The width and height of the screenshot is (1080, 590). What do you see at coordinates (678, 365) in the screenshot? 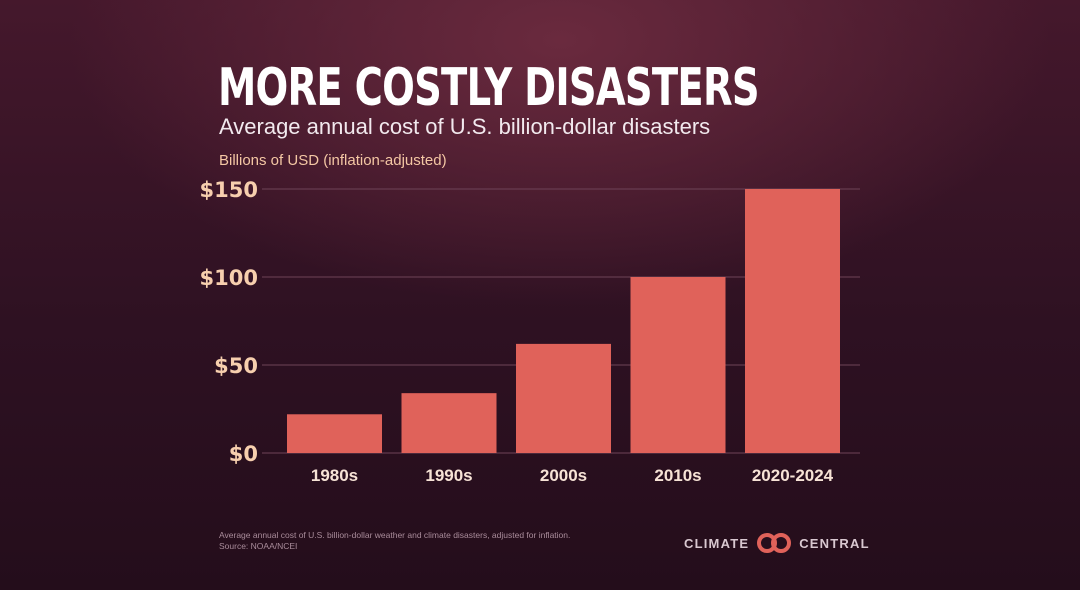
I see `bar-2010s` at bounding box center [678, 365].